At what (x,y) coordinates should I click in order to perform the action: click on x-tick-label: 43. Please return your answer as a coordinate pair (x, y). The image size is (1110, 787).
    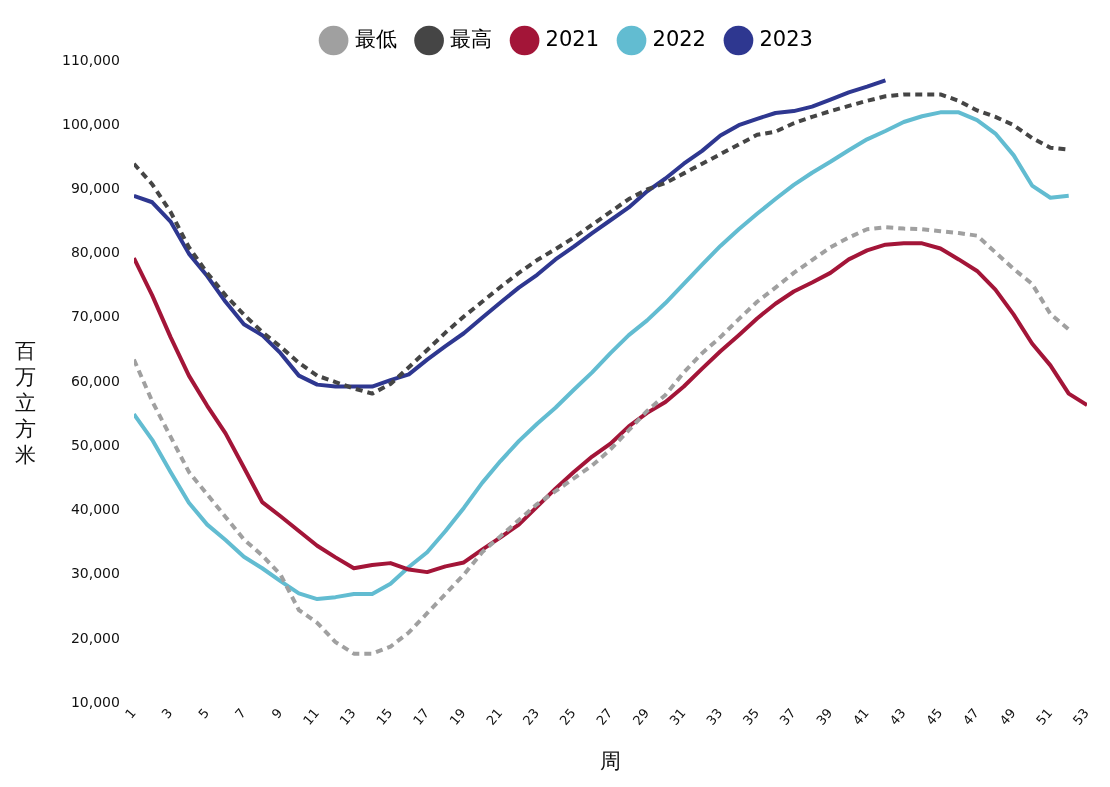
    Looking at the image, I should click on (897, 716).